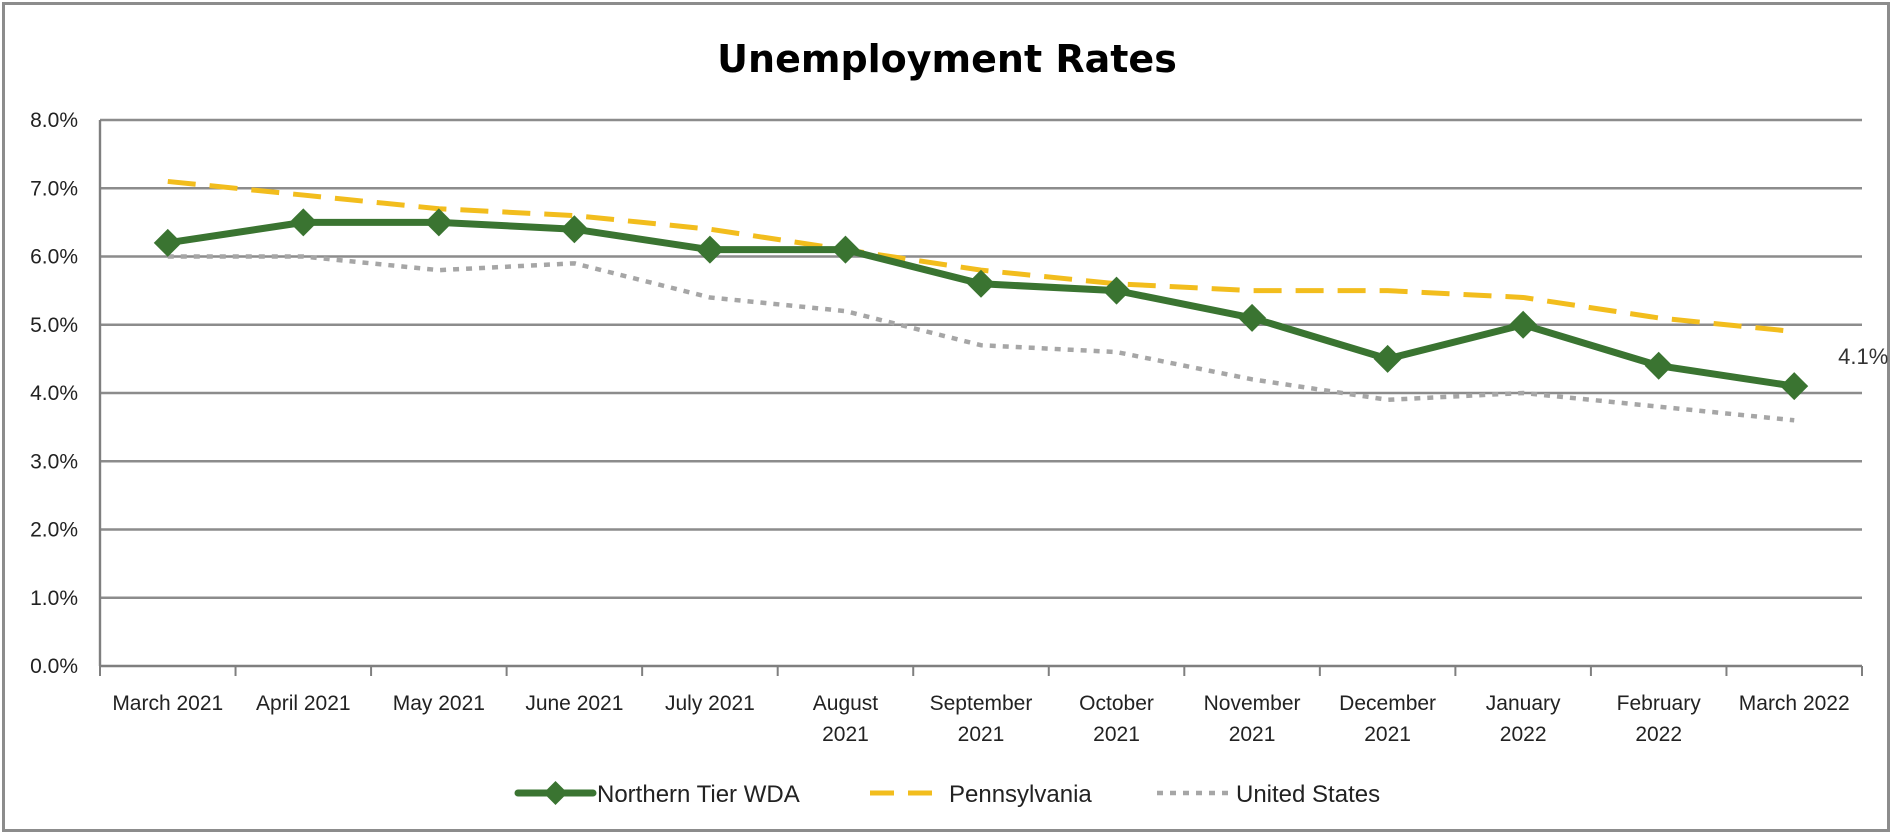 Image resolution: width=1895 pixels, height=832 pixels. I want to click on legend-item: Pennsylvania, so click(981, 794).